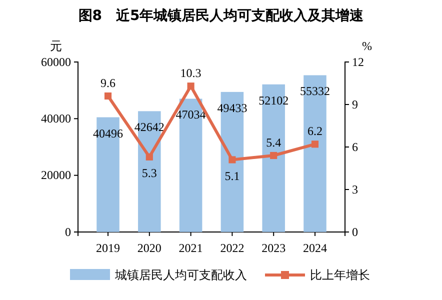 This screenshot has height=300, width=442. Describe the element at coordinates (273, 100) in the screenshot. I see `data-label: 52102` at that location.